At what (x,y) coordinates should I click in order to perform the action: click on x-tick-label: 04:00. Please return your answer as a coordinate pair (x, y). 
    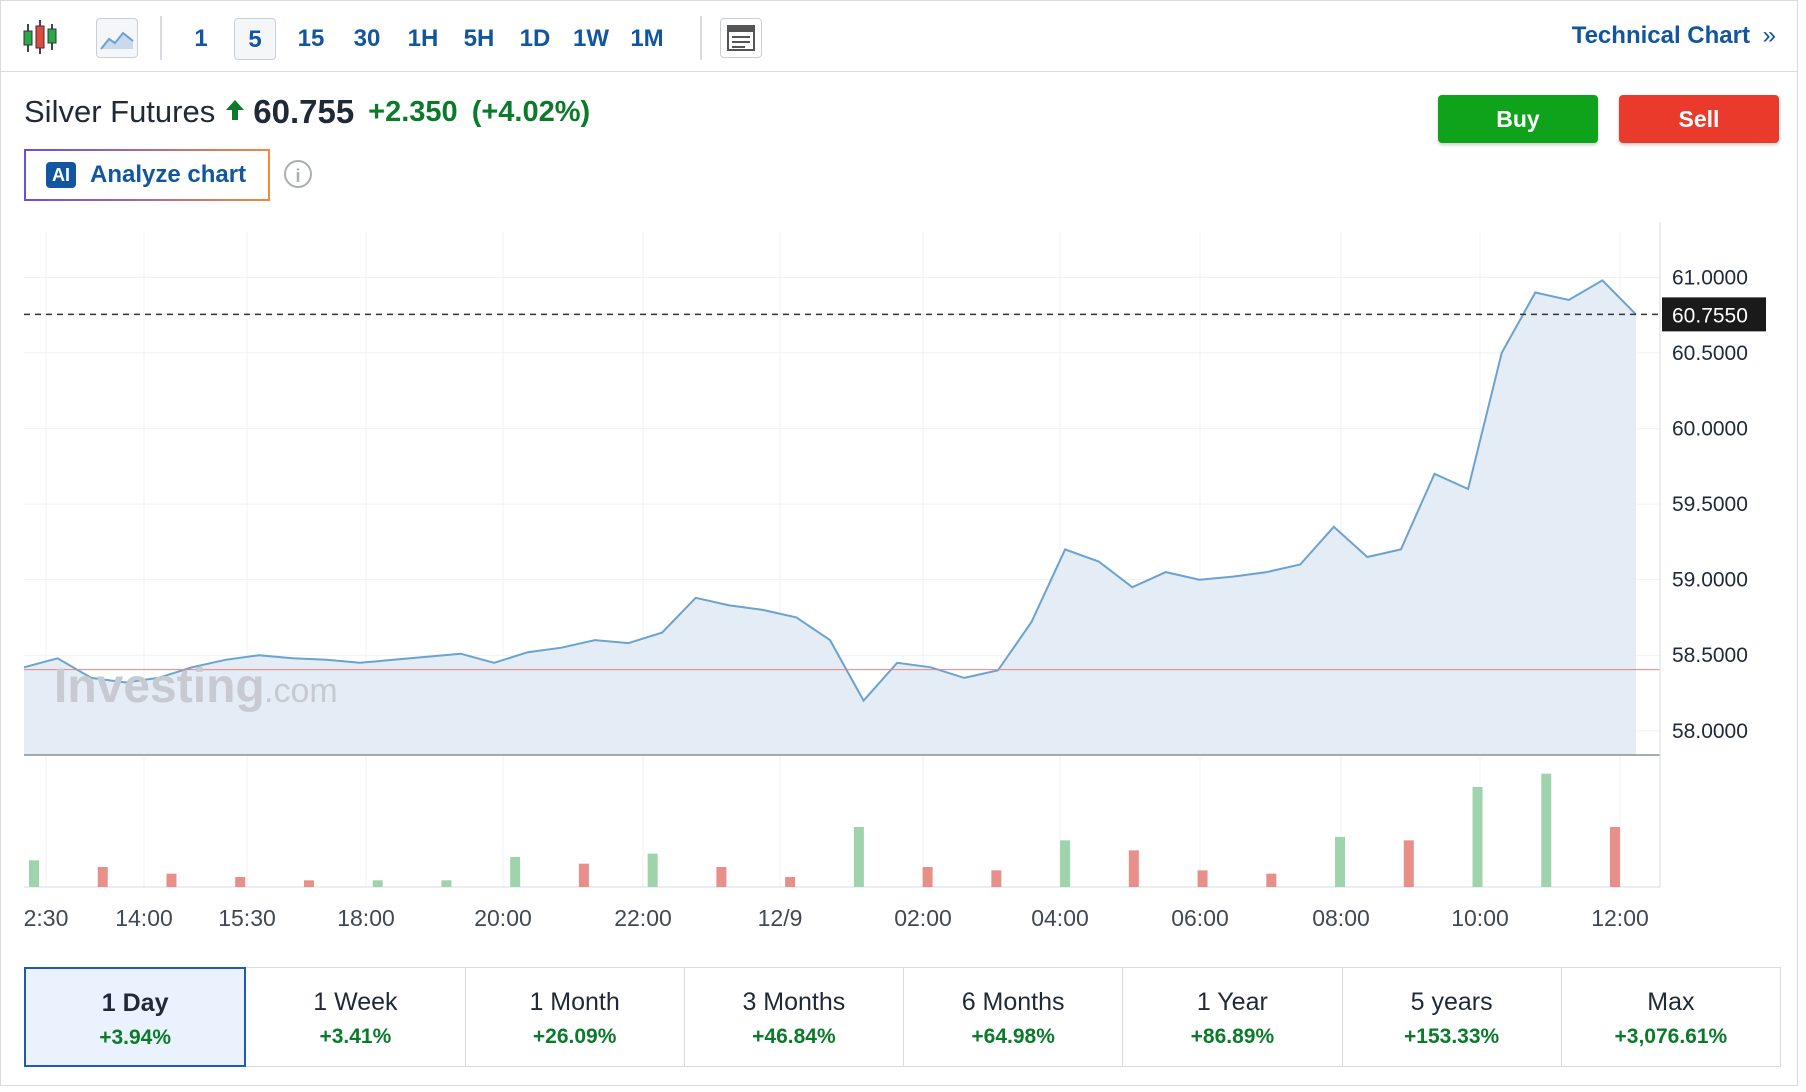
    Looking at the image, I should click on (1060, 918).